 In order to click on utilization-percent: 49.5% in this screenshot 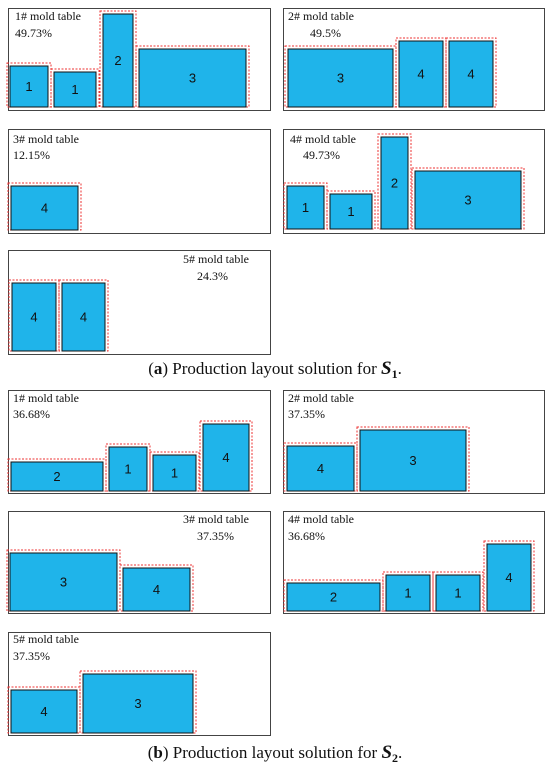, I will do `click(325, 33)`.